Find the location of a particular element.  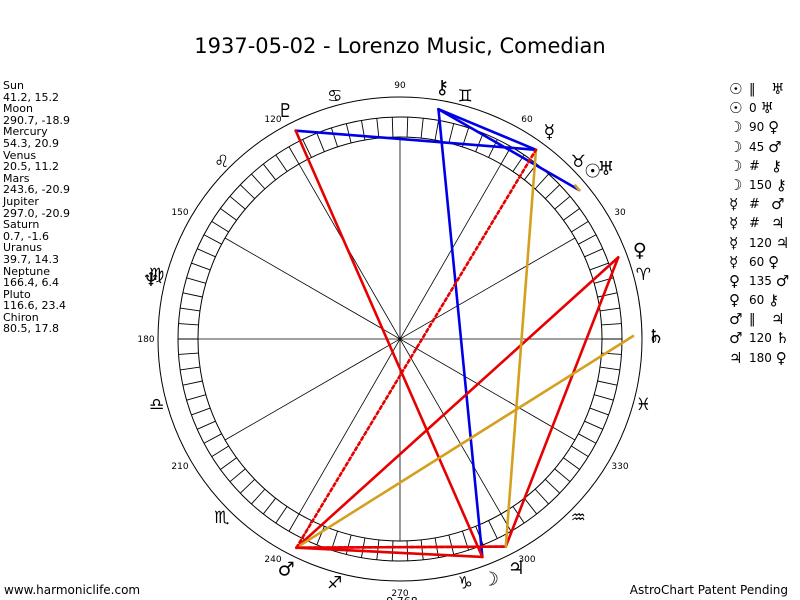

cancer-sign-icon: ♋ is located at coordinates (334, 97).